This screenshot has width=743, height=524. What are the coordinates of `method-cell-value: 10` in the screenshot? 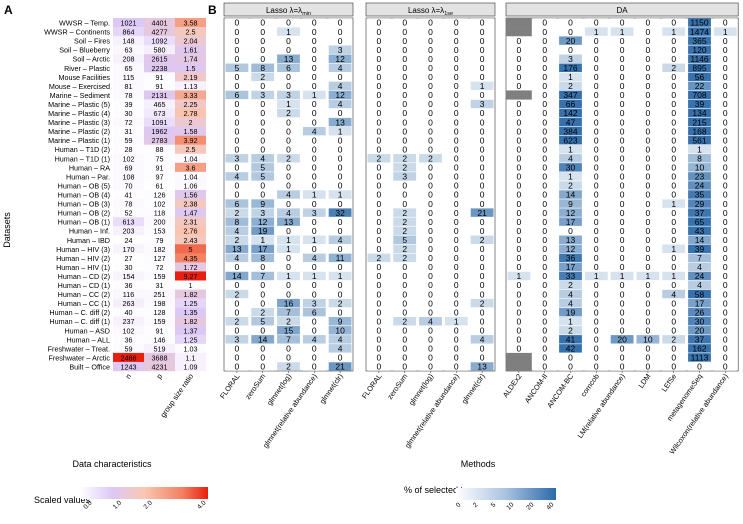 It's located at (648, 340).